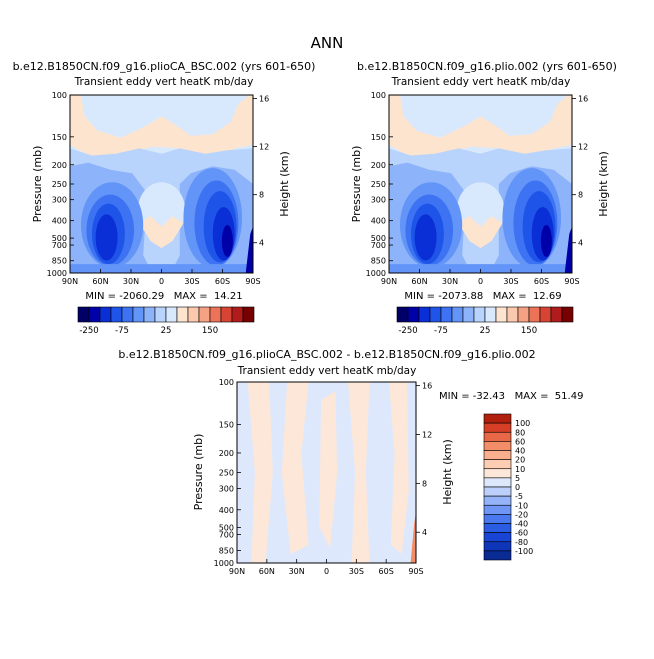 This screenshot has width=654, height=659. Describe the element at coordinates (521, 533) in the screenshot. I see `colorbar-label: -60` at that location.